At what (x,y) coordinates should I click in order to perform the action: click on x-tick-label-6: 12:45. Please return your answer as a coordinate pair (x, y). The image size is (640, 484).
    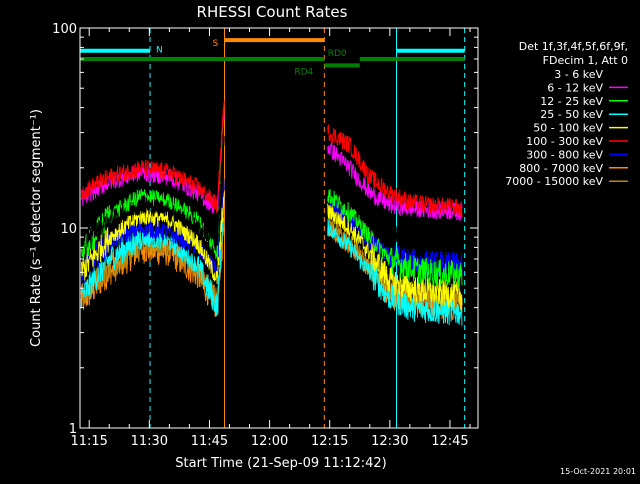
    Looking at the image, I should click on (449, 441).